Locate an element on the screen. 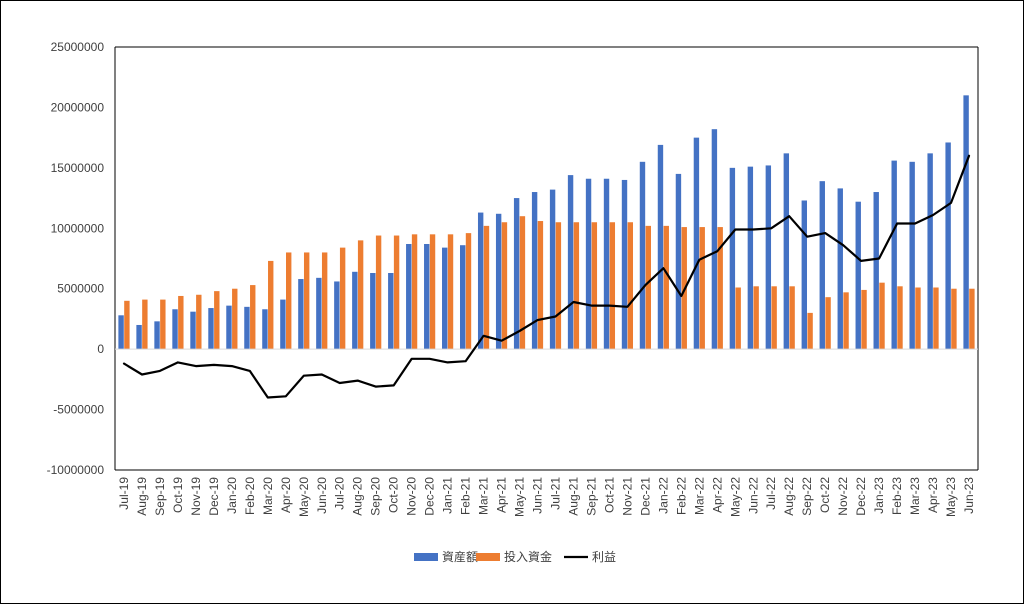  x-tick-label: Aug-21 is located at coordinates (573, 496).